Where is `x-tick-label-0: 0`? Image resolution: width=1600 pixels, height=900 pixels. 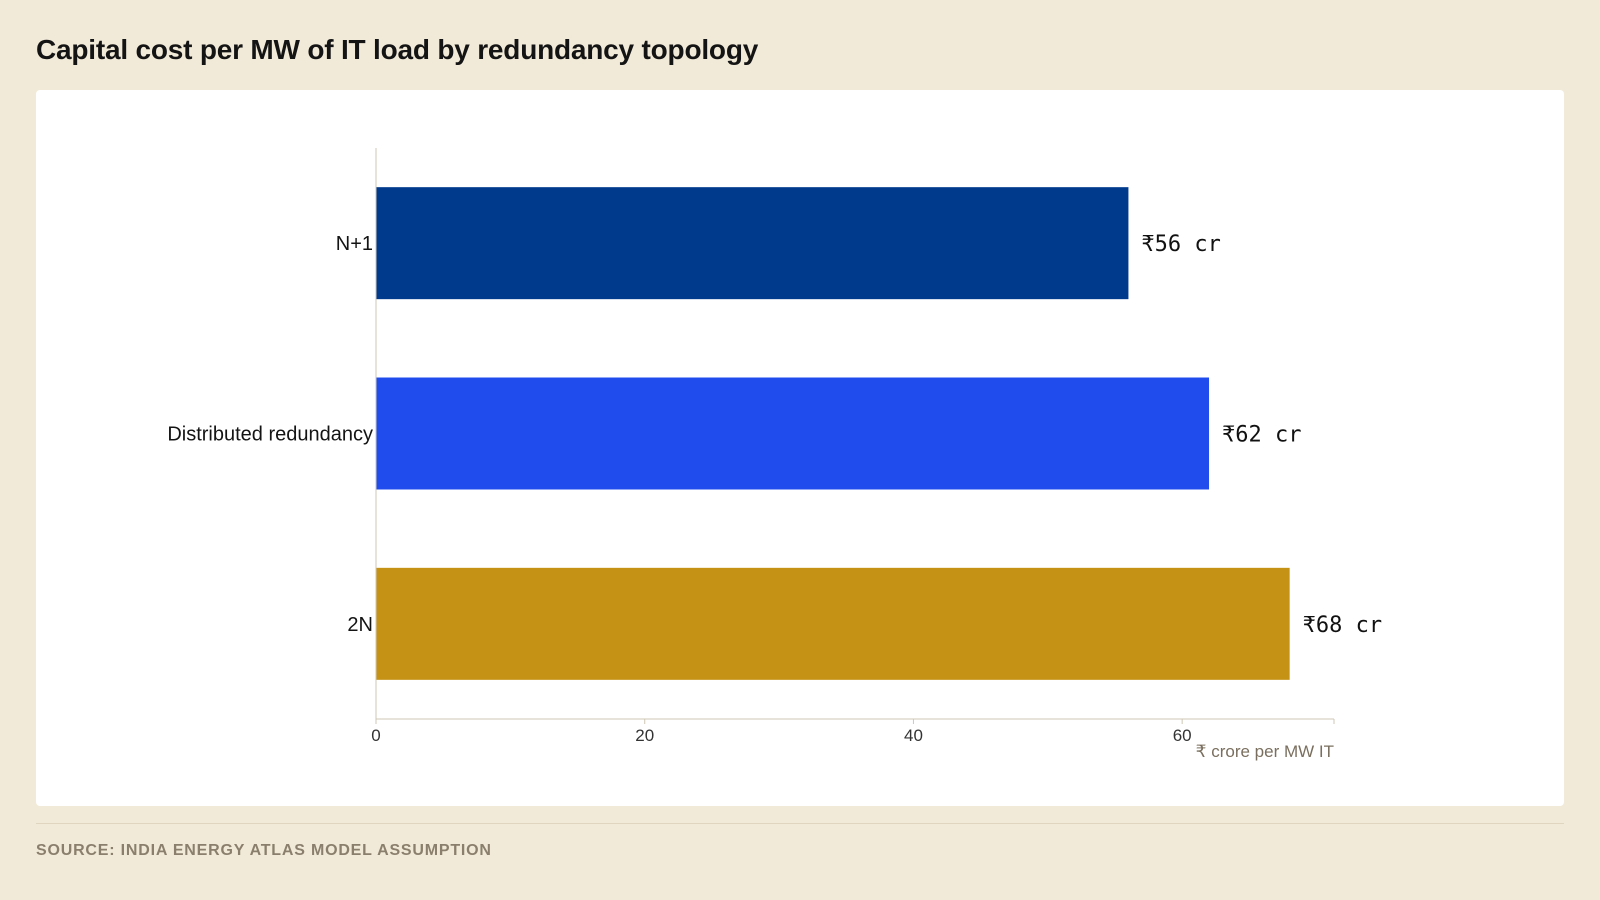
x-tick-label-0: 0 is located at coordinates (375, 735).